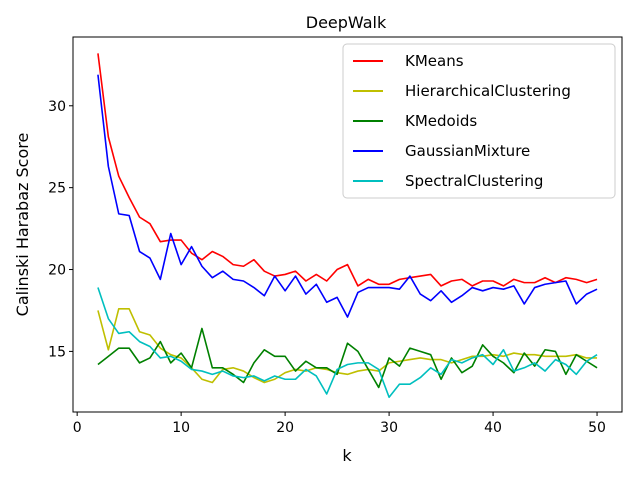 This screenshot has height=480, width=640. Describe the element at coordinates (77, 428) in the screenshot. I see `x-tick-label: 0` at that location.